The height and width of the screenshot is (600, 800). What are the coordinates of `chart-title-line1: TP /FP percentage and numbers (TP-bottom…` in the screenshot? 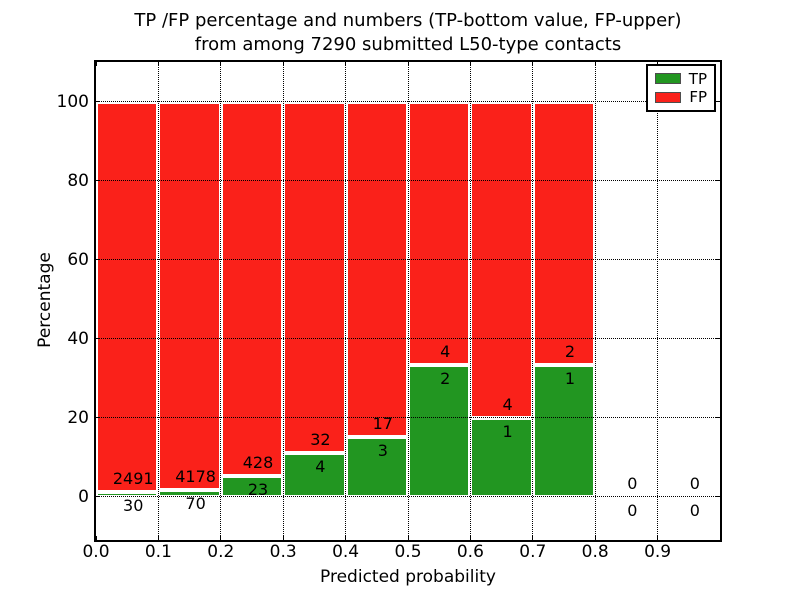 It's located at (408, 20).